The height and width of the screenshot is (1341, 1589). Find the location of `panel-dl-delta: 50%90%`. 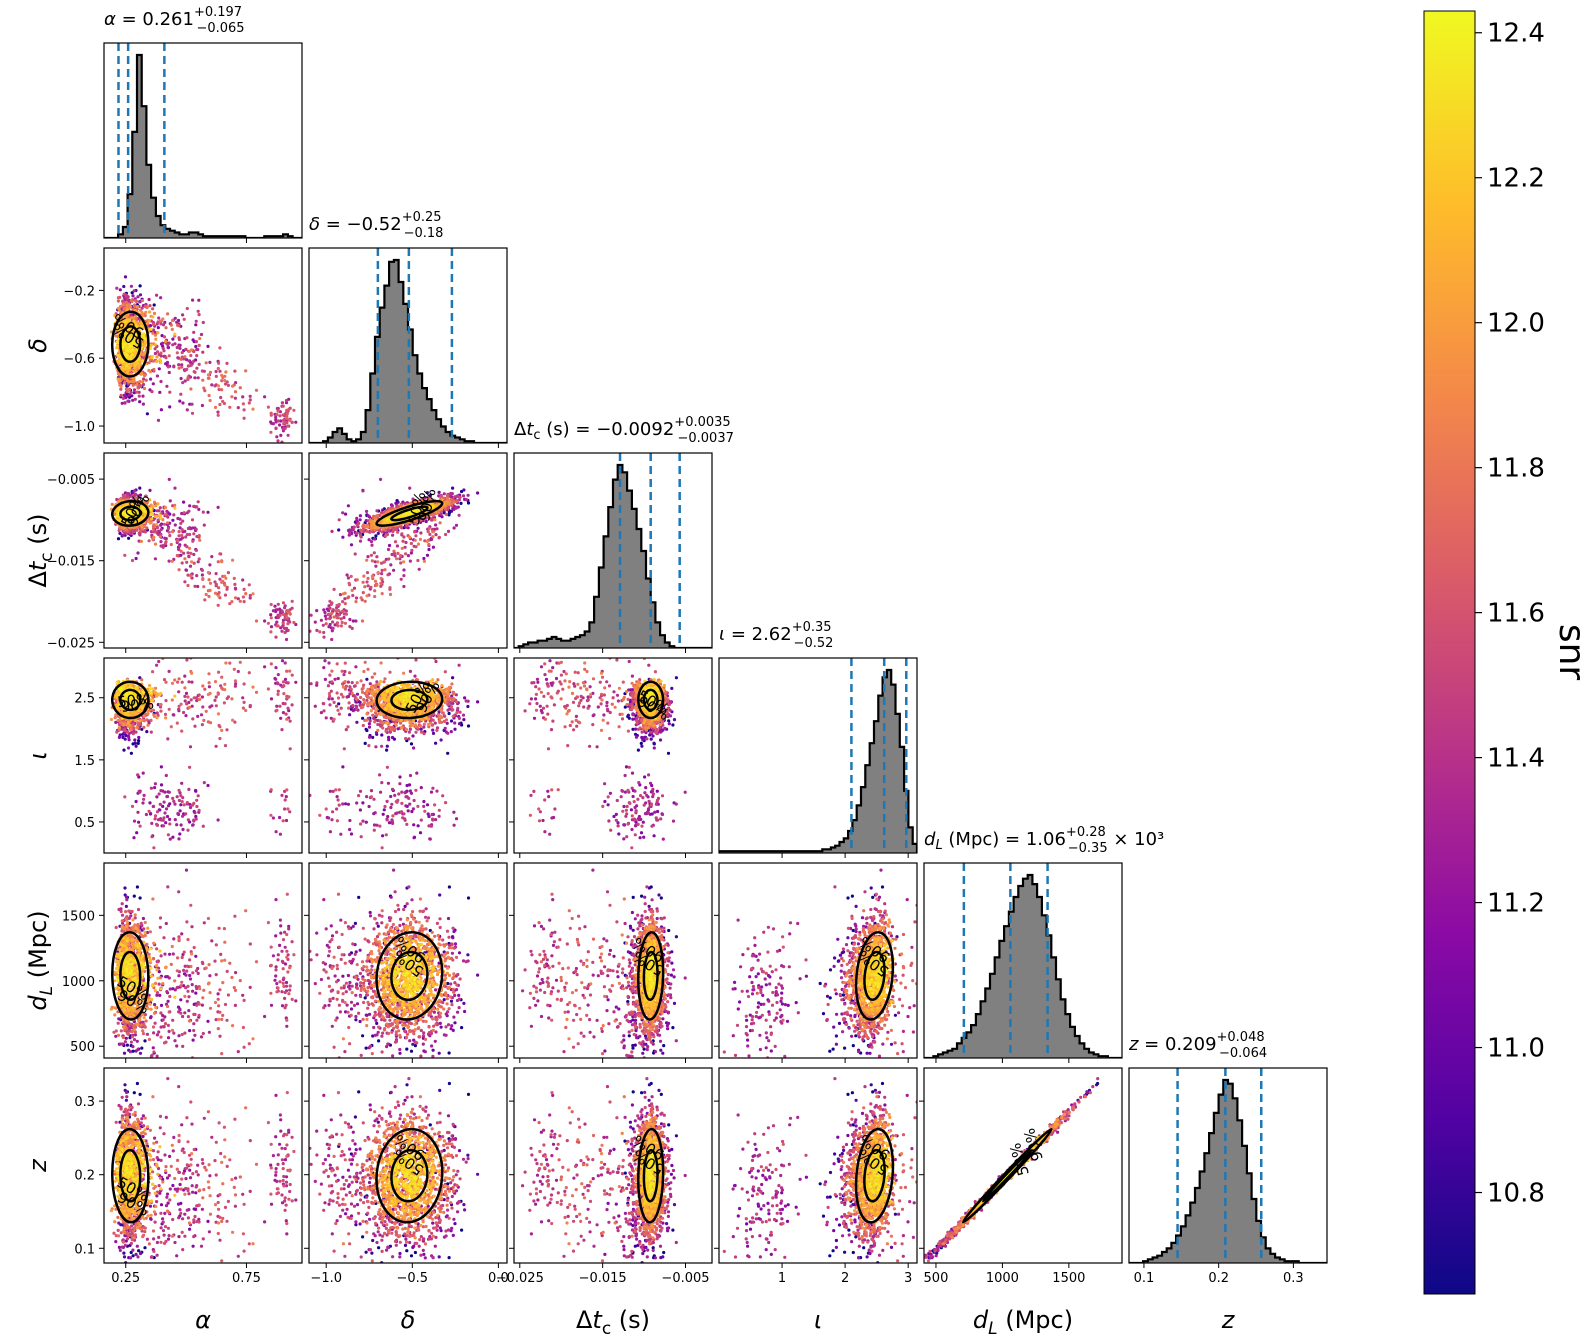

panel-dl-delta: 50%90% is located at coordinates (406, 962).